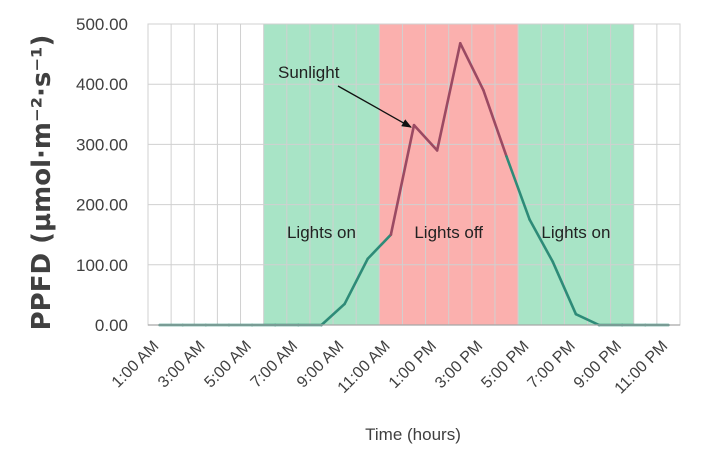 This screenshot has height=469, width=706. I want to click on region-2-band, so click(576, 174).